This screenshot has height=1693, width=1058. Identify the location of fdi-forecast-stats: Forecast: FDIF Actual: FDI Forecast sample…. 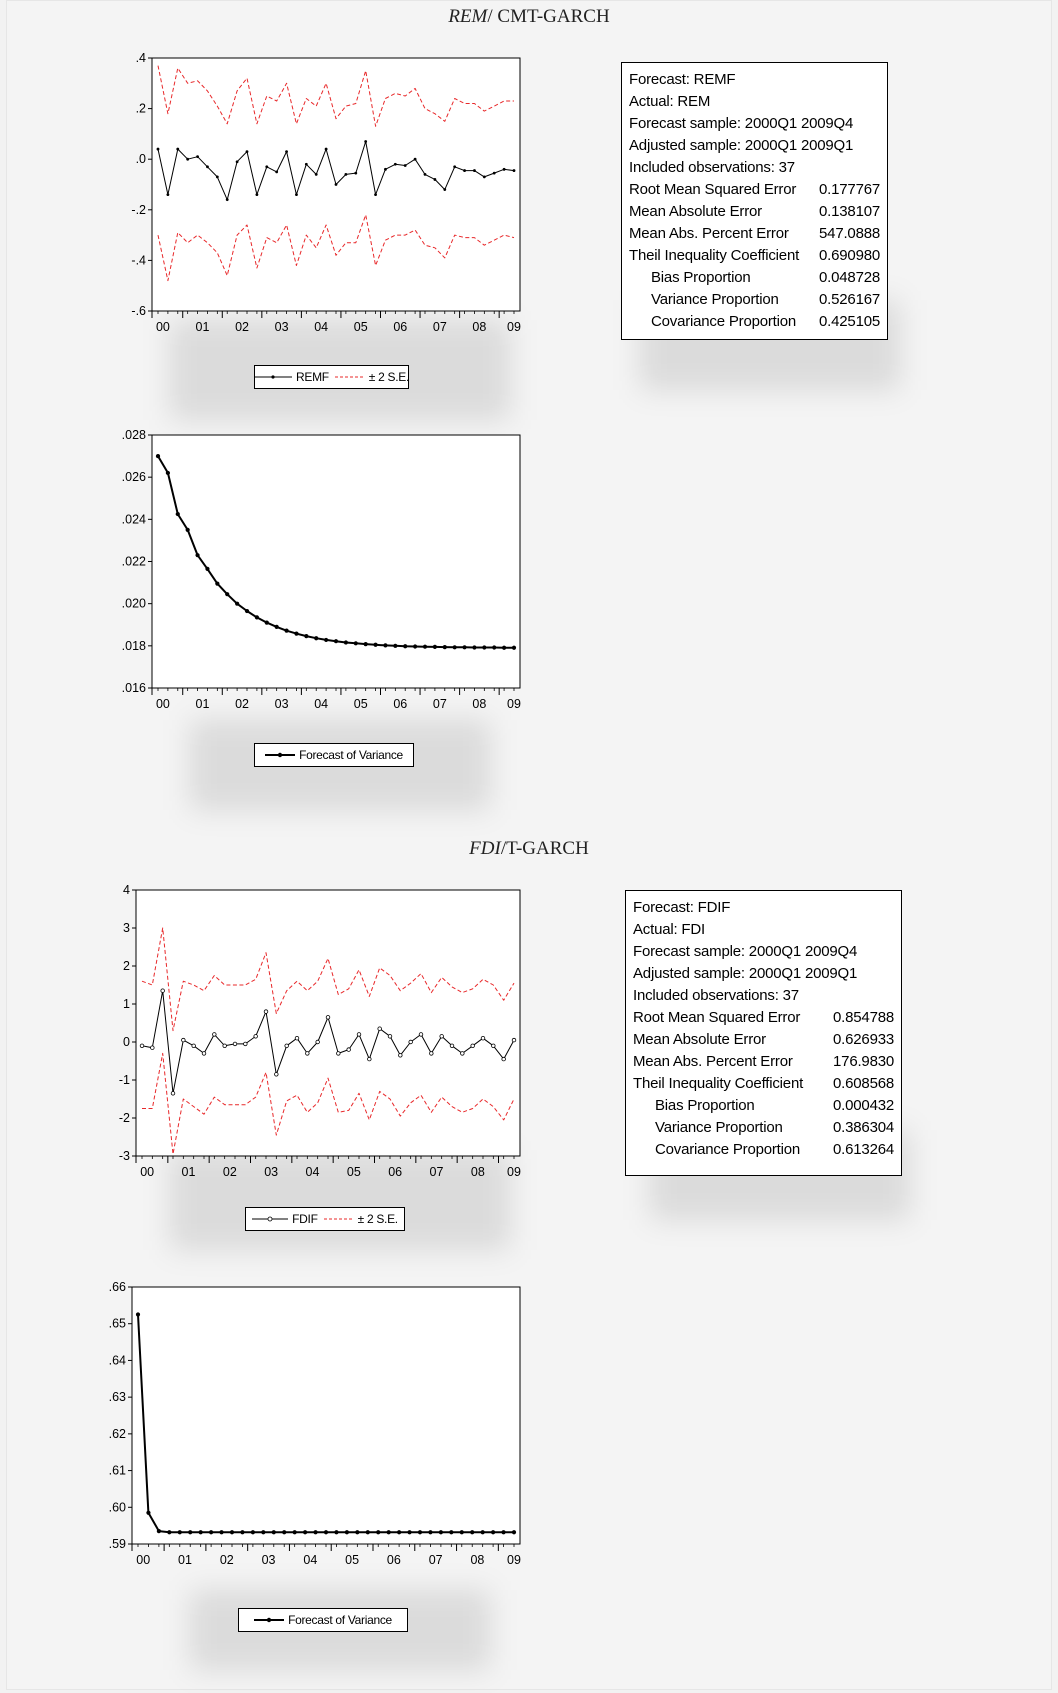
(763, 1033).